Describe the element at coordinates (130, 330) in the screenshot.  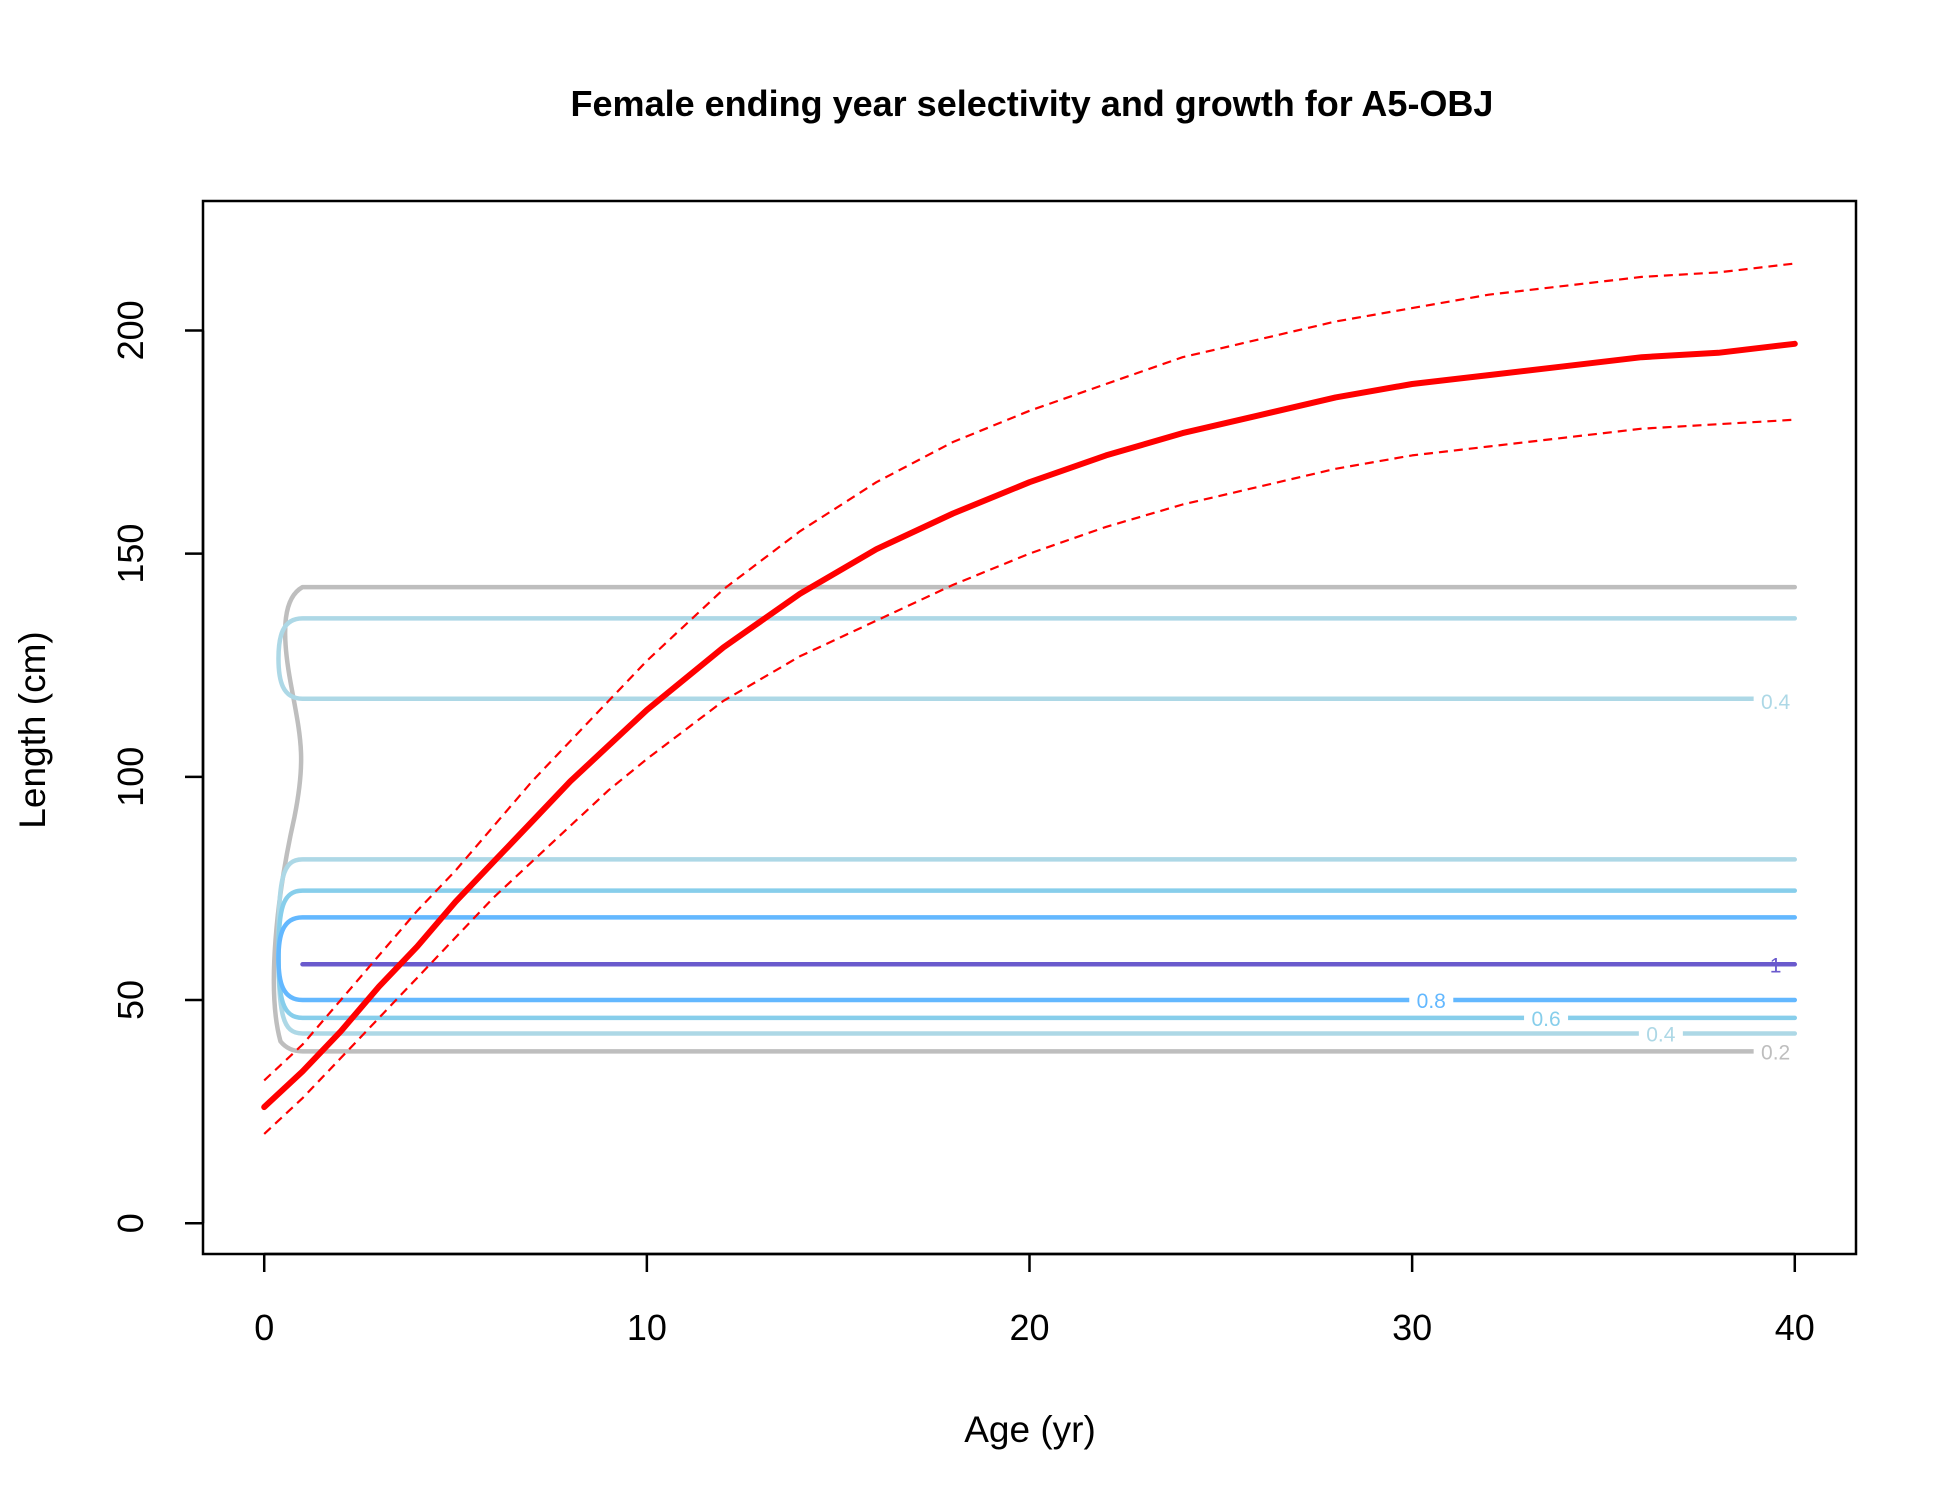
I see `y-tick-label: 200` at that location.